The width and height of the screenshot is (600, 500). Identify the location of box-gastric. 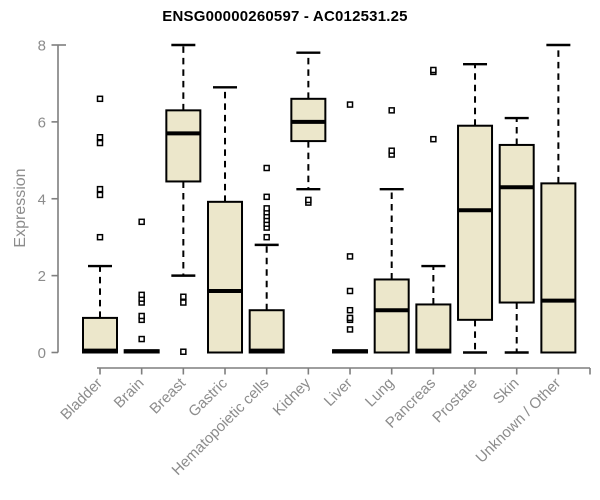
(225, 277).